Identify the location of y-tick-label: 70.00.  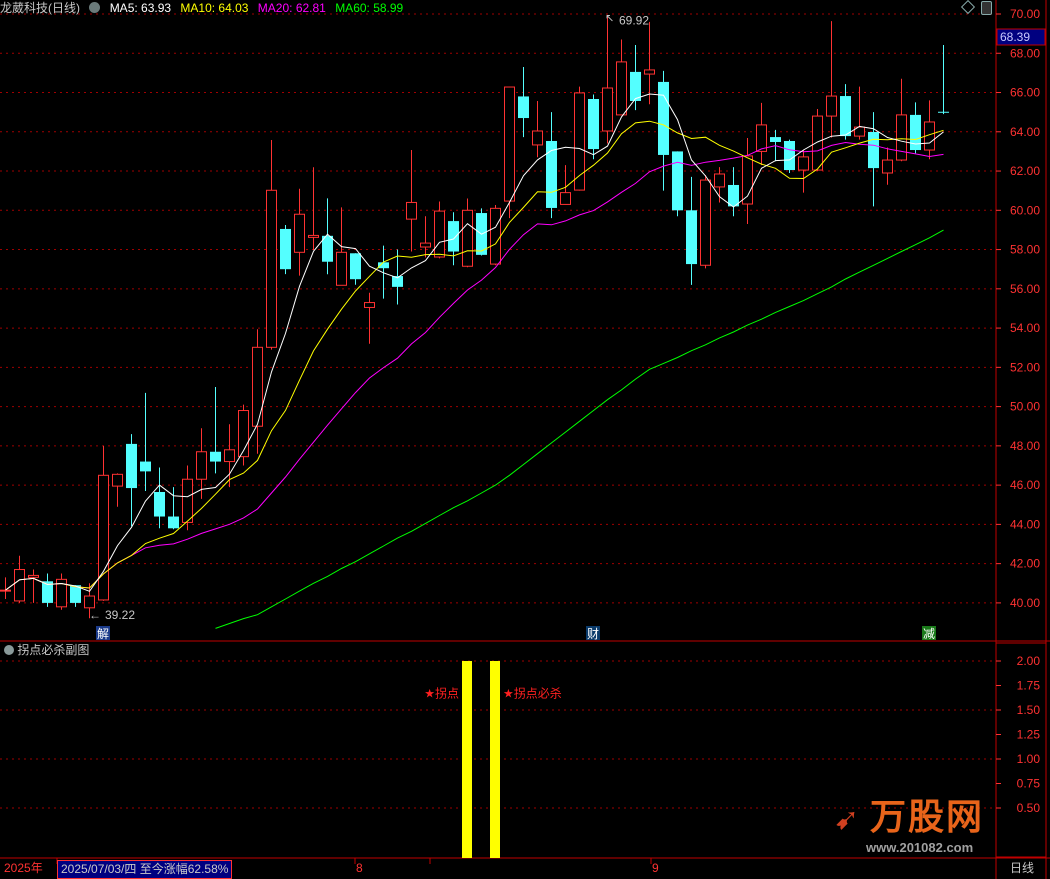
(1025, 14).